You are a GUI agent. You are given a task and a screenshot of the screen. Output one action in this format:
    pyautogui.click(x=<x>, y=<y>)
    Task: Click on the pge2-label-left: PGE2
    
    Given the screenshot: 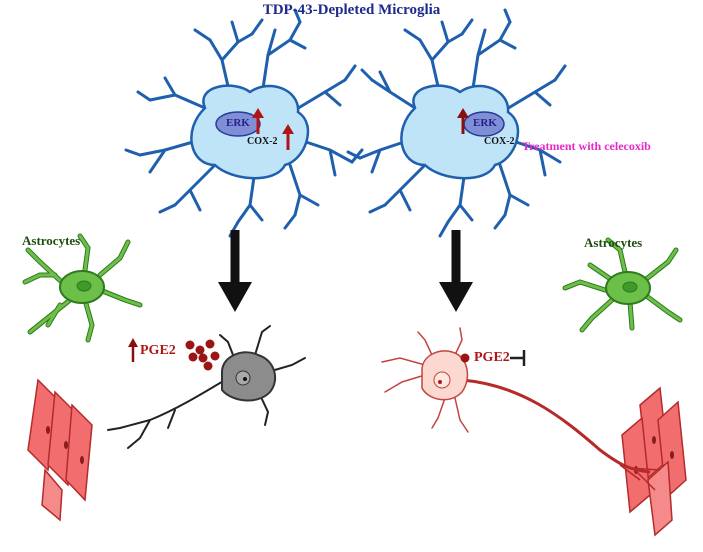 What is the action you would take?
    pyautogui.click(x=158, y=350)
    